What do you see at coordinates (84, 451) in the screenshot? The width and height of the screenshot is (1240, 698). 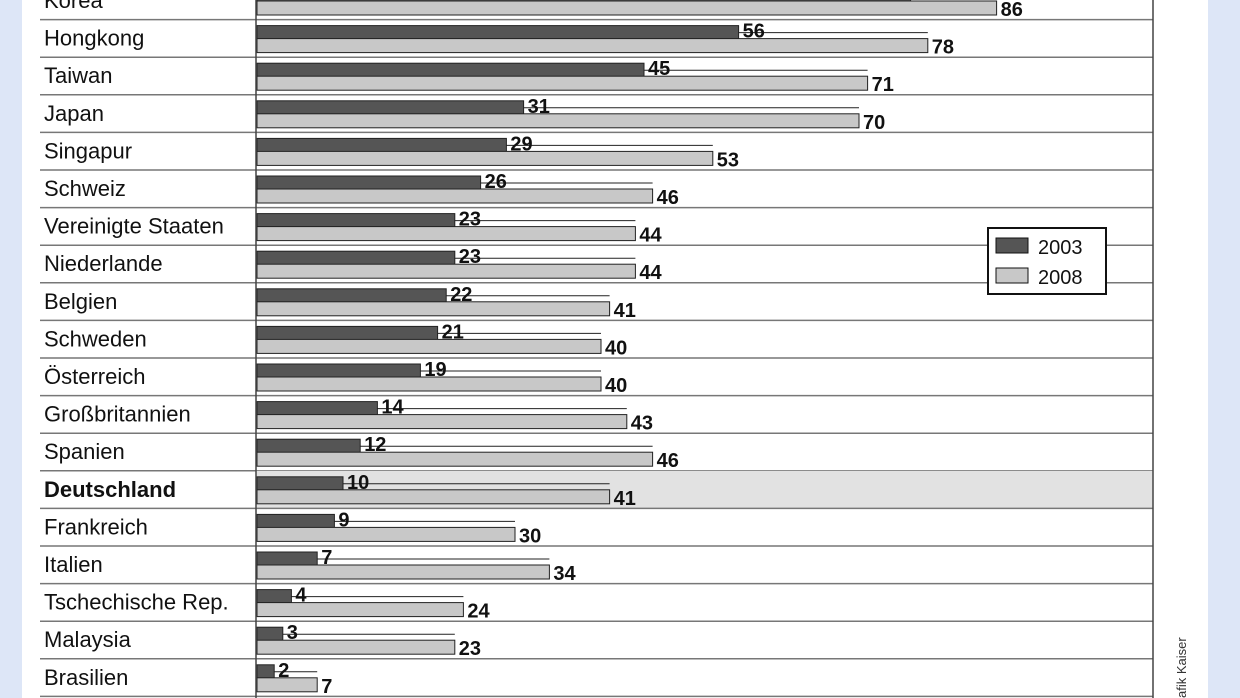 I see `category-label: Spanien` at bounding box center [84, 451].